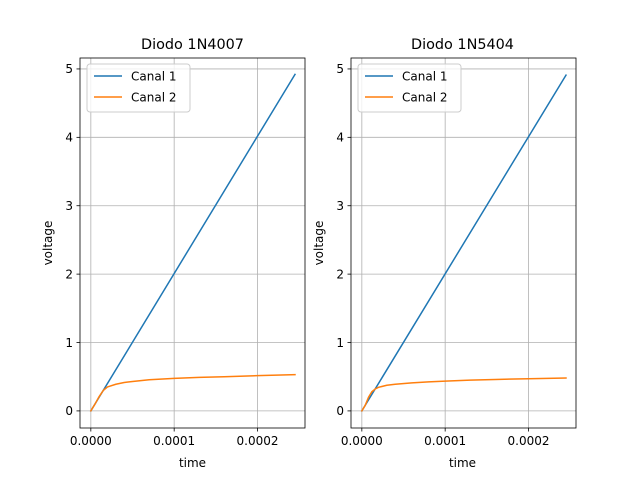 This screenshot has height=480, width=640. I want to click on chart-title: Diodo 1N4007, so click(192, 45).